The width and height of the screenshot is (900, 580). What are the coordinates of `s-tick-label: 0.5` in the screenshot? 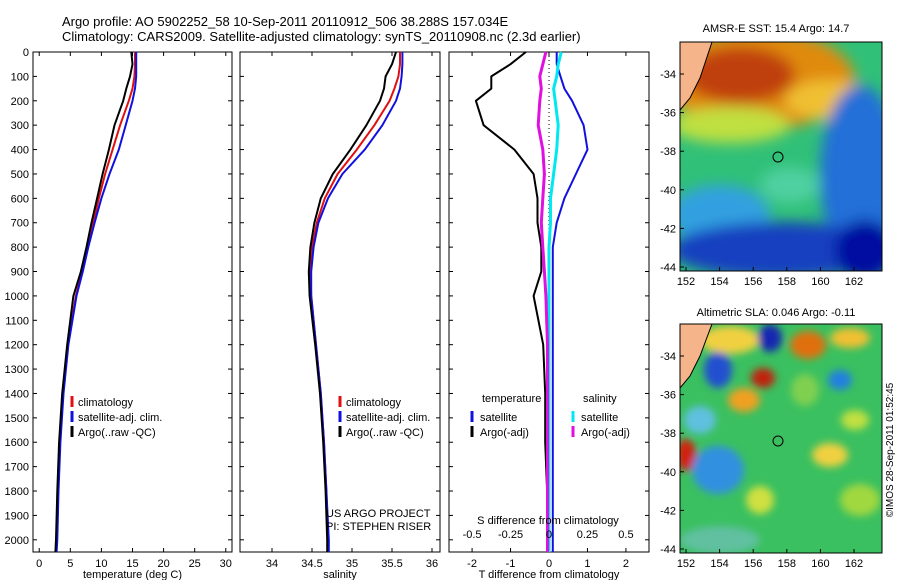 It's located at (625, 535).